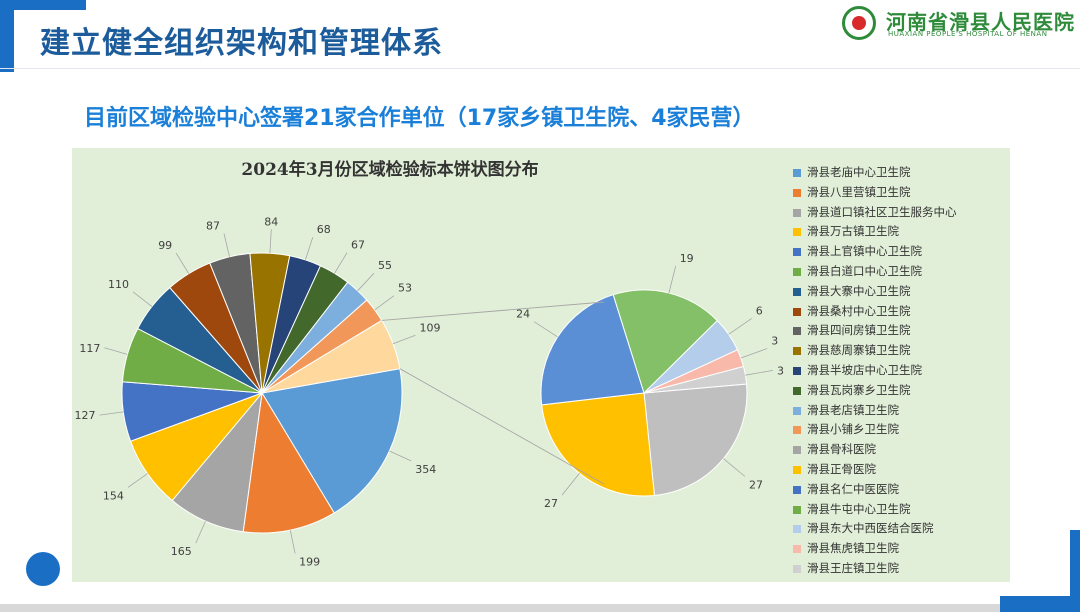 Image resolution: width=1080 pixels, height=612 pixels. What do you see at coordinates (43, 5) in the screenshot?
I see `corner-accent-top` at bounding box center [43, 5].